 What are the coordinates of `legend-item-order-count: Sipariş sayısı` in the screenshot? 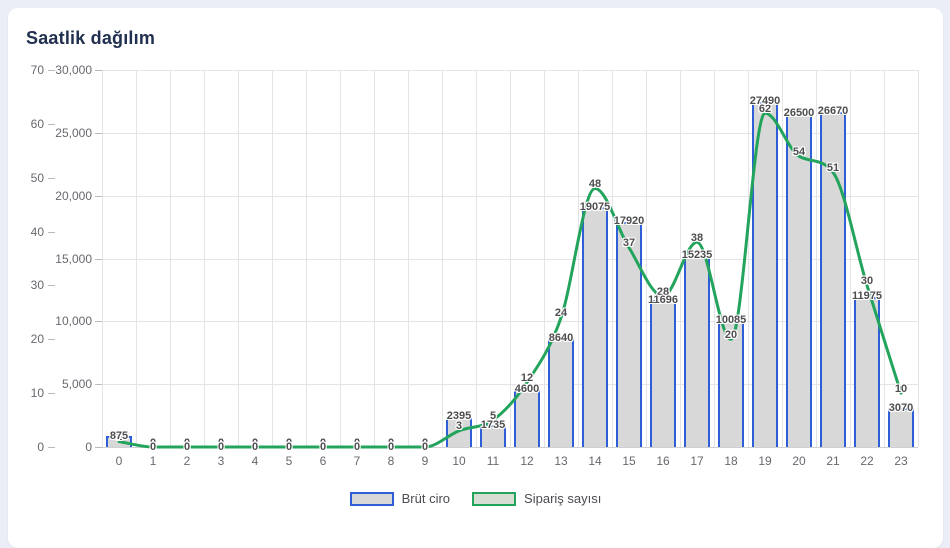 It's located at (536, 498).